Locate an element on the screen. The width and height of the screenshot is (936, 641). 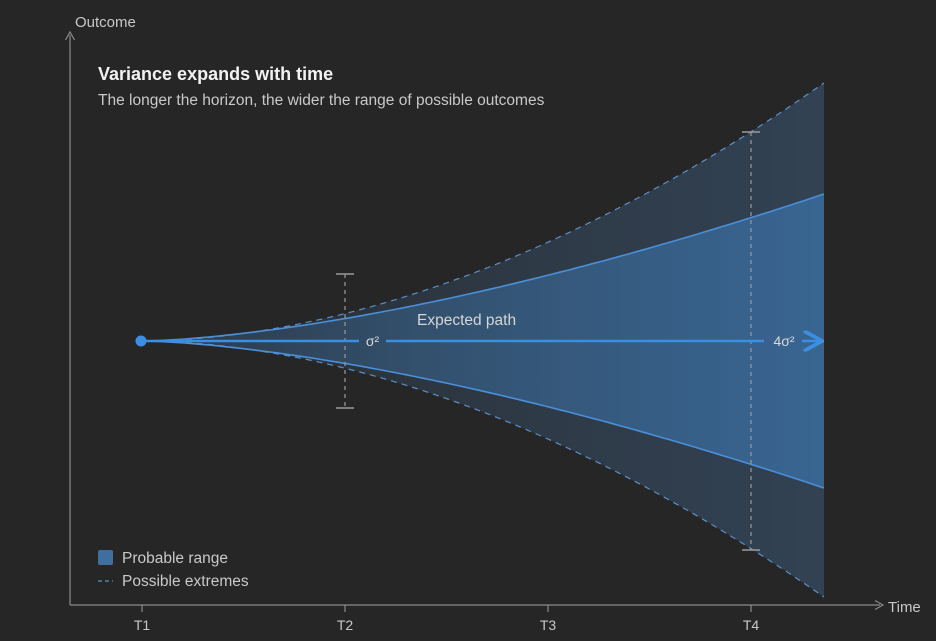
legend: Probable range Possible extremes is located at coordinates (173, 570).